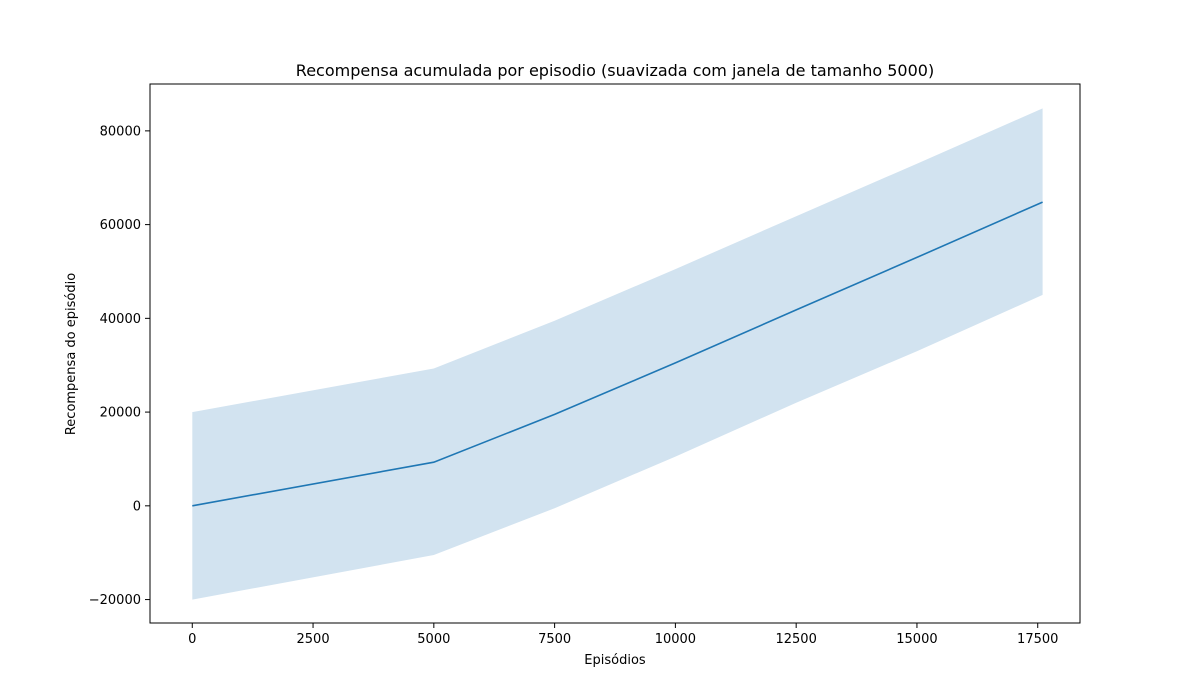 The width and height of the screenshot is (1200, 700). What do you see at coordinates (554, 639) in the screenshot?
I see `x-tick-label: 7500` at bounding box center [554, 639].